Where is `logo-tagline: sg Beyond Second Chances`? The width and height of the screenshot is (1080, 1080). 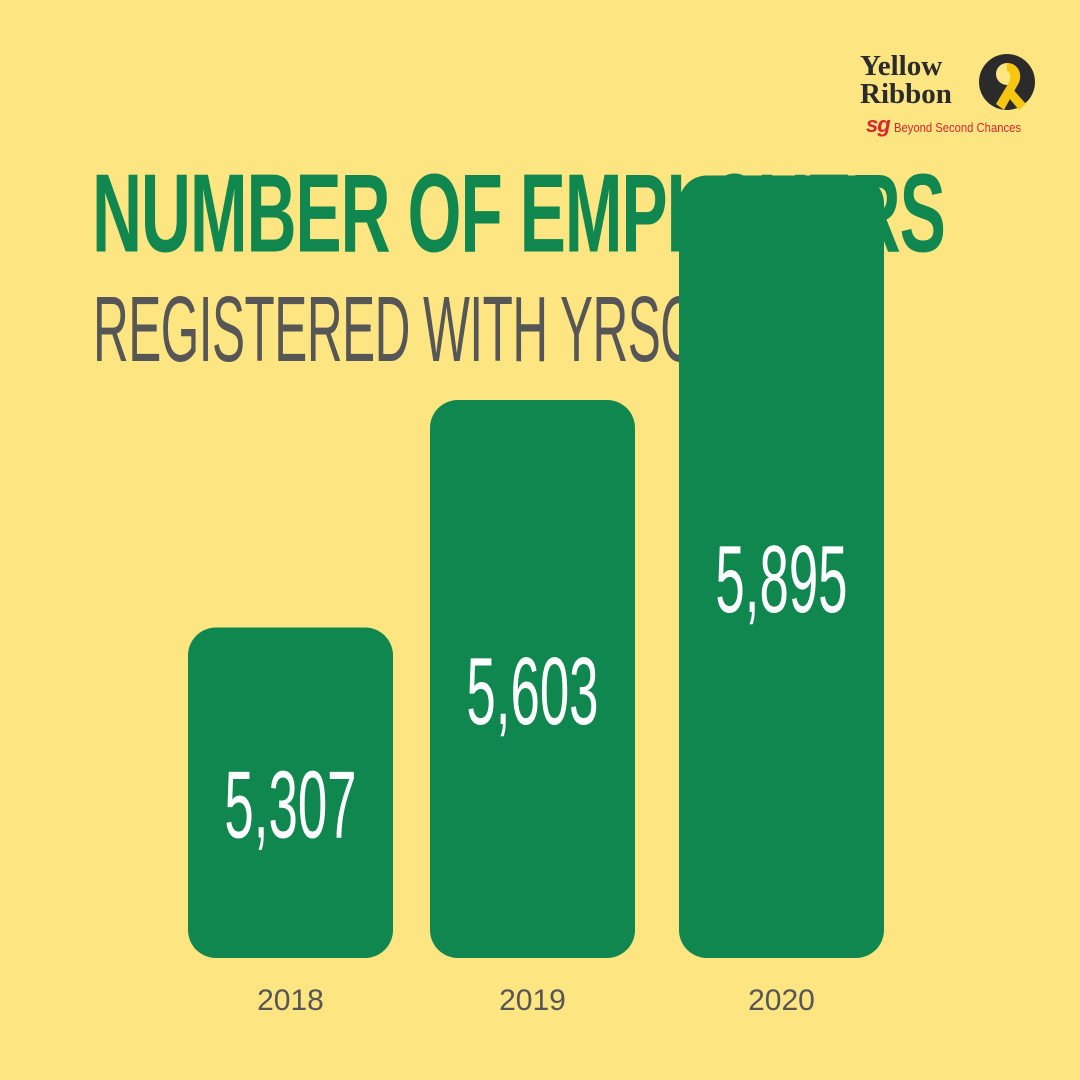
logo-tagline: sg Beyond Second Chances is located at coordinates (950, 125).